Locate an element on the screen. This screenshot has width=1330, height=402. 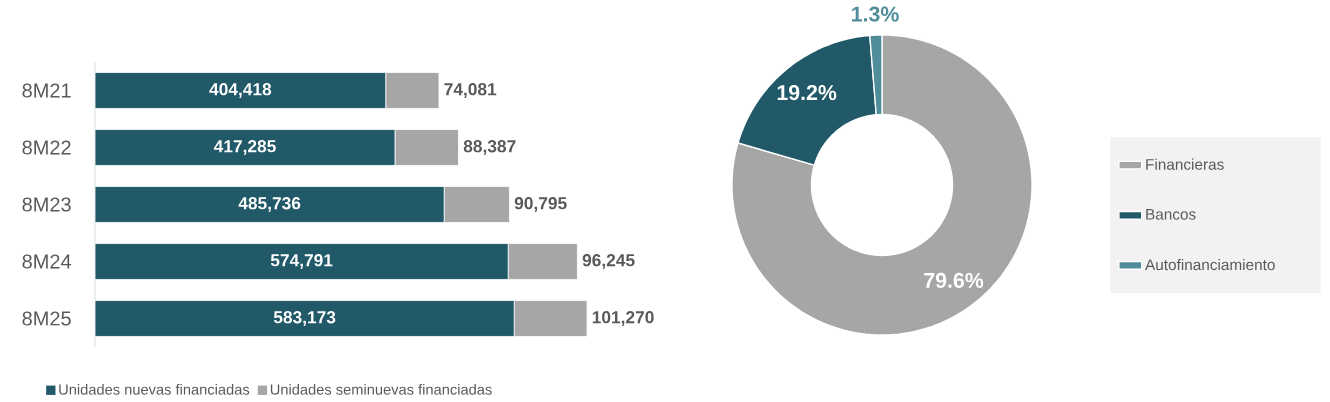
y-tick-label: 8M21 is located at coordinates (46, 90).